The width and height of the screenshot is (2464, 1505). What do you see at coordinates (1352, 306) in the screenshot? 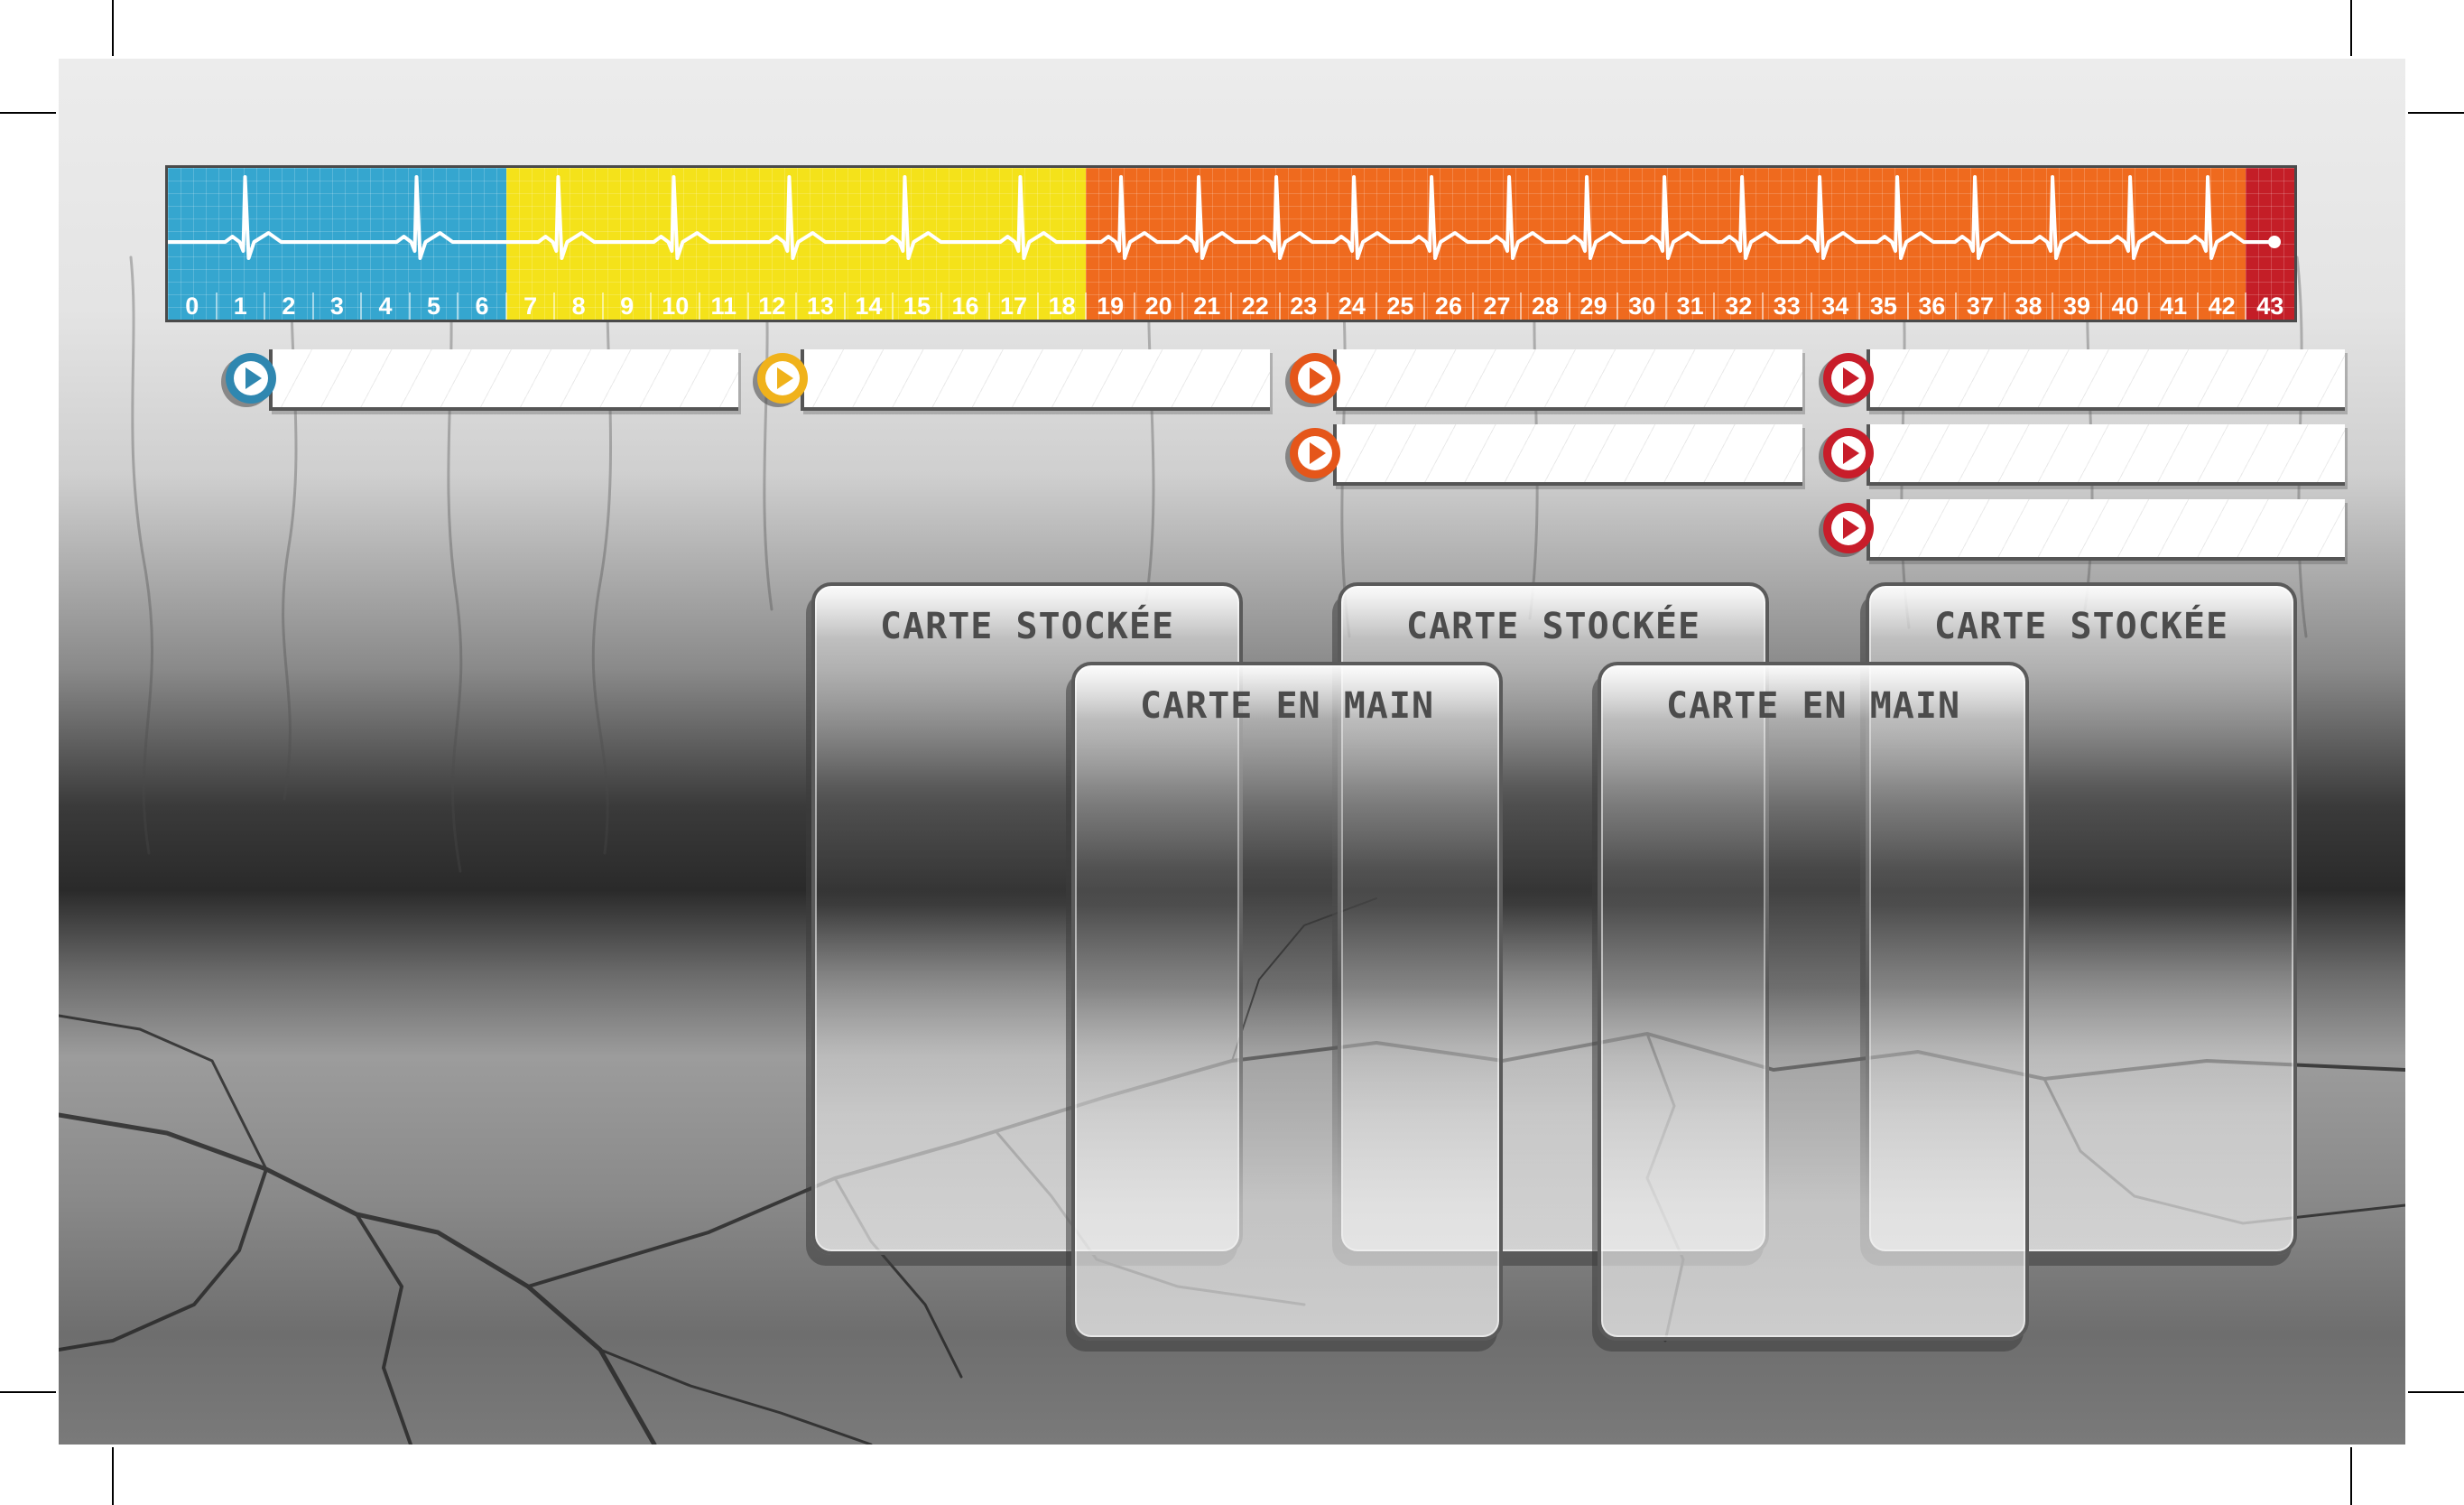
I see `track-number: 24` at bounding box center [1352, 306].